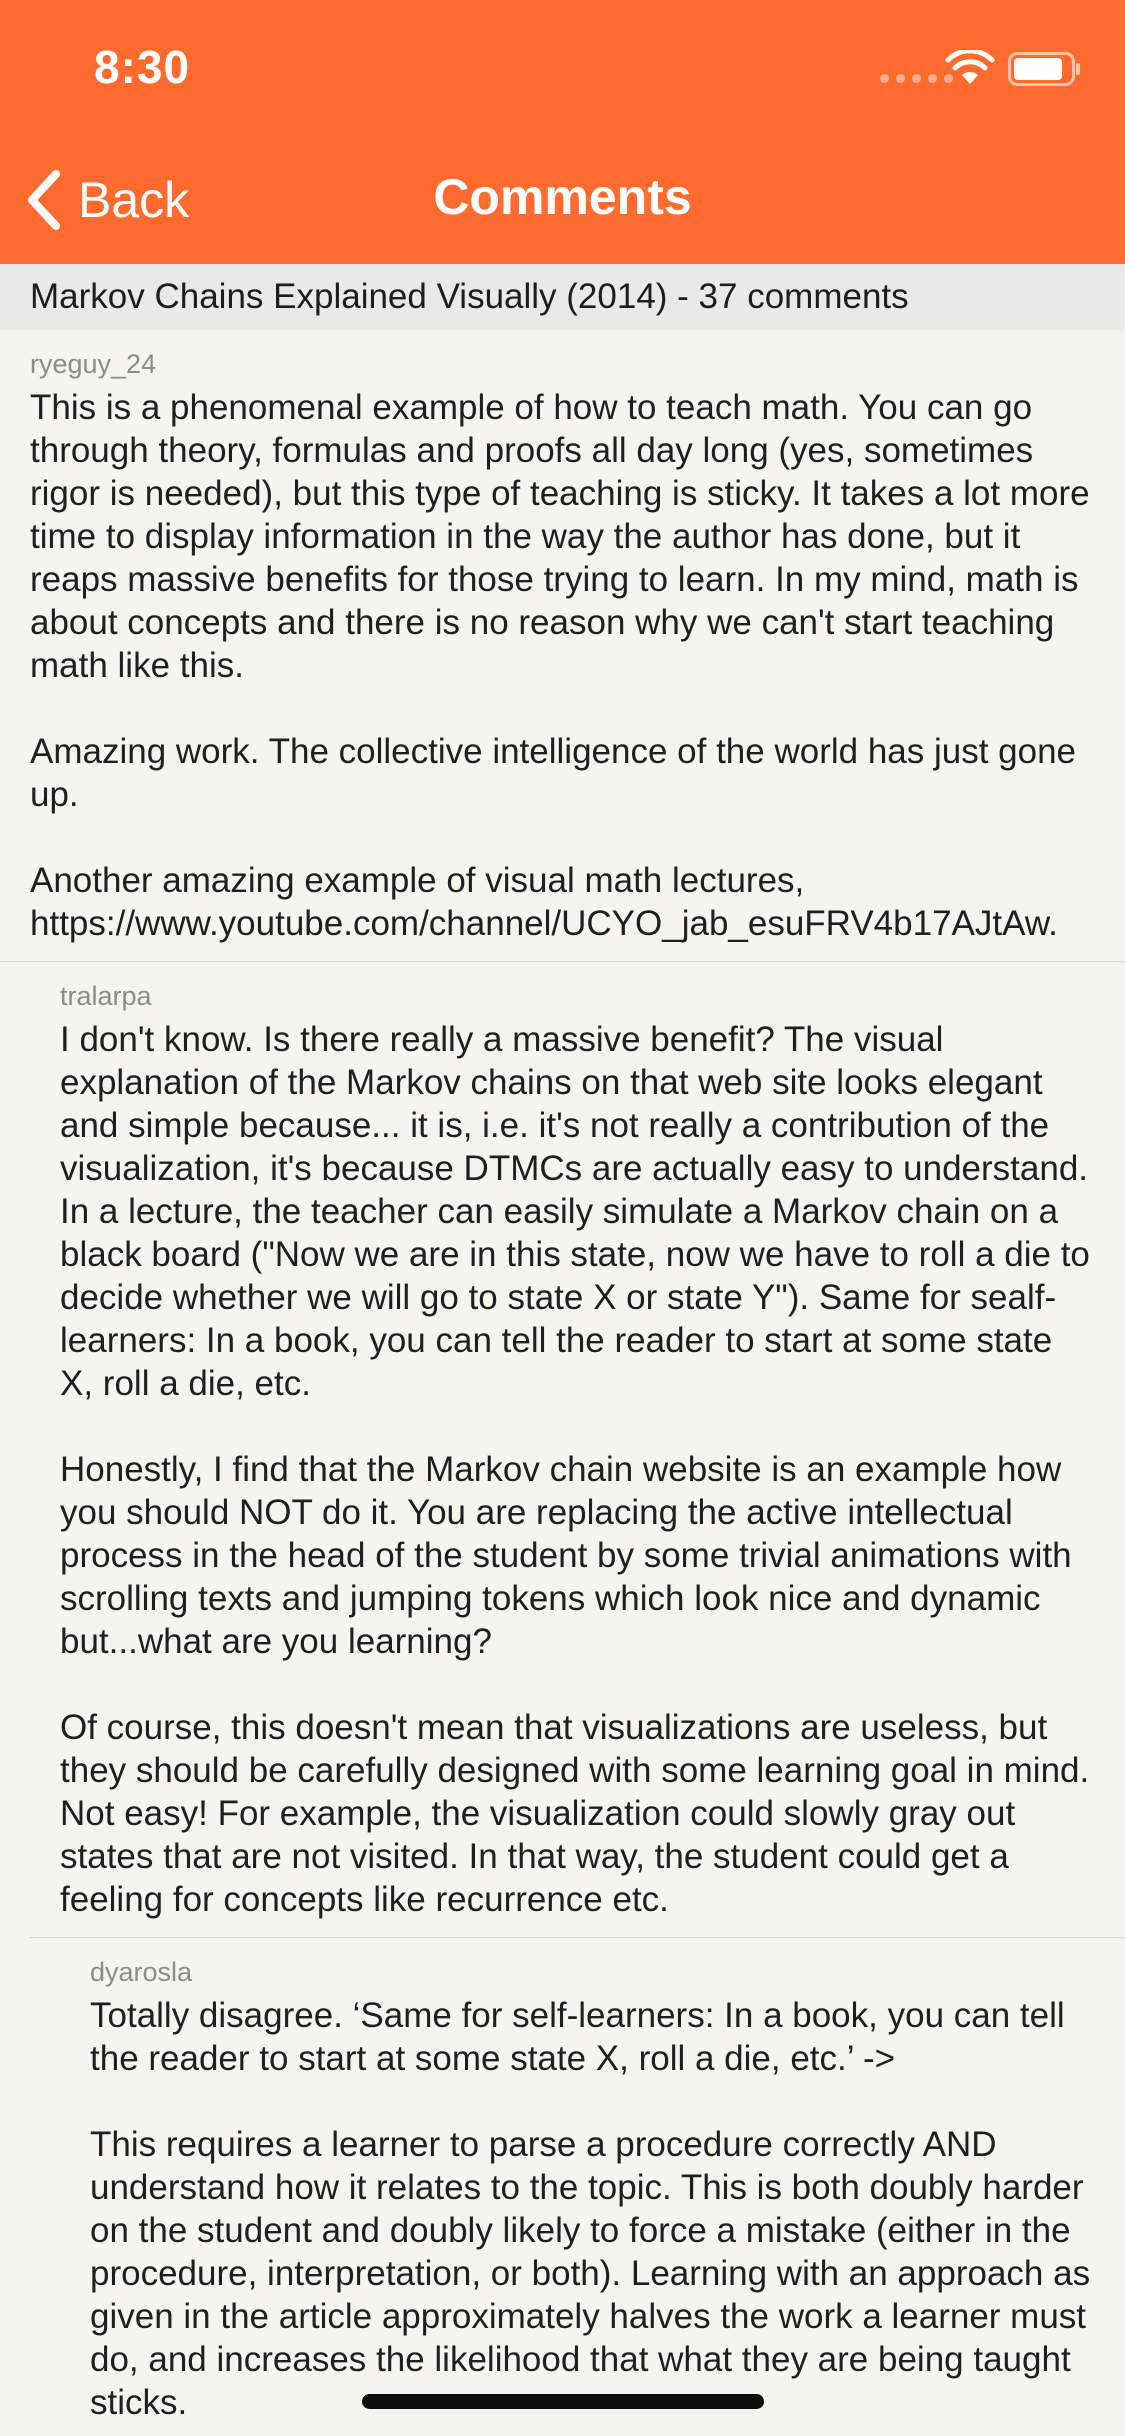  Describe the element at coordinates (562, 132) in the screenshot. I see `app-header: 8:30 Back Comments` at that location.